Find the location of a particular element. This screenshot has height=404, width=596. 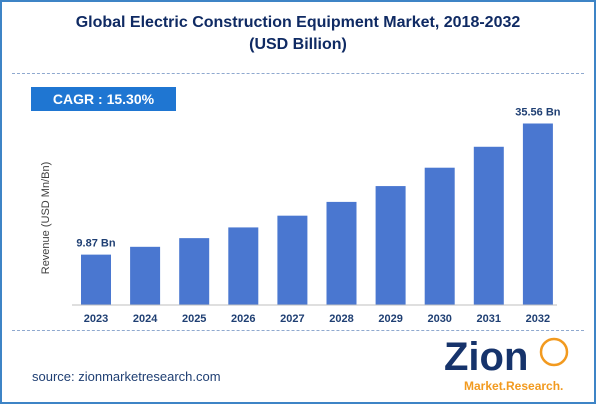

logo-word: Zion is located at coordinates (486, 357).